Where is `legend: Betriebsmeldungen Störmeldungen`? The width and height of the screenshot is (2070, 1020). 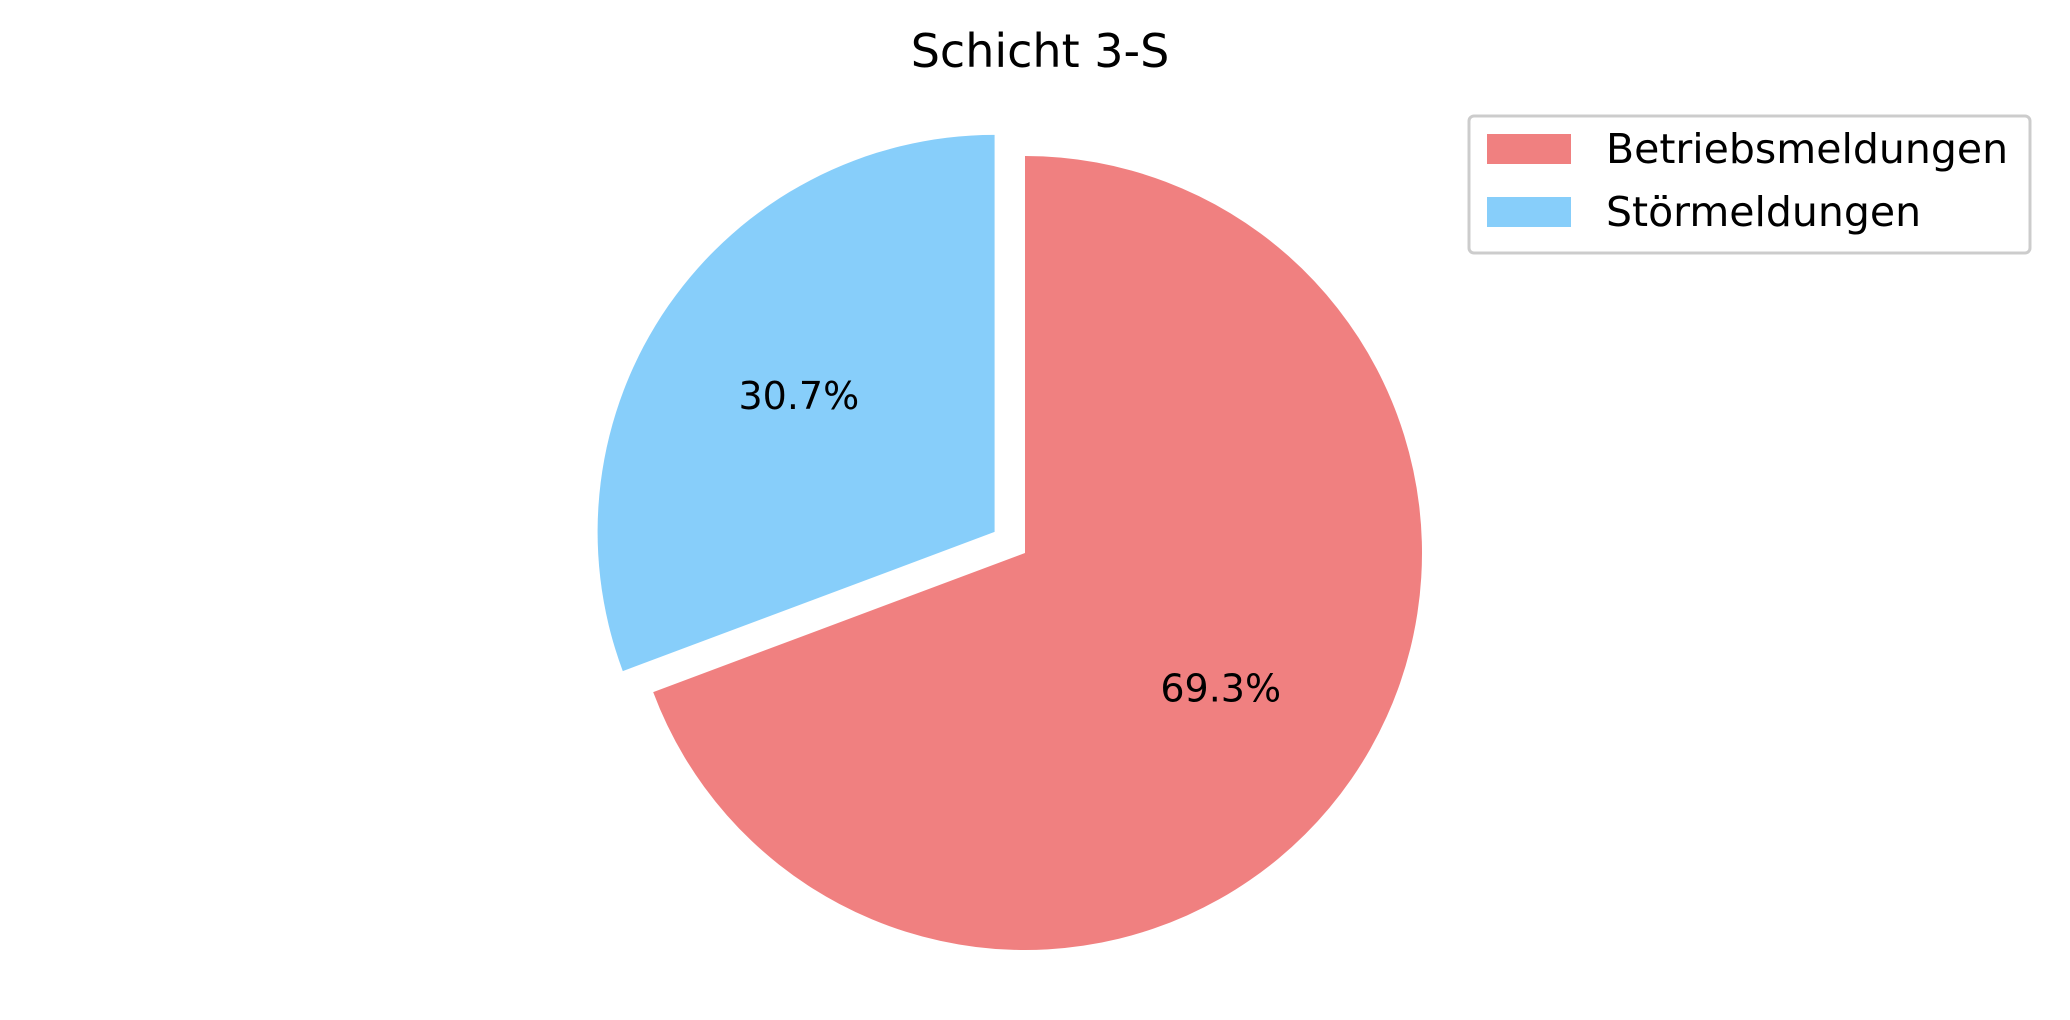
legend: Betriebsmeldungen Störmeldungen is located at coordinates (1749, 184).